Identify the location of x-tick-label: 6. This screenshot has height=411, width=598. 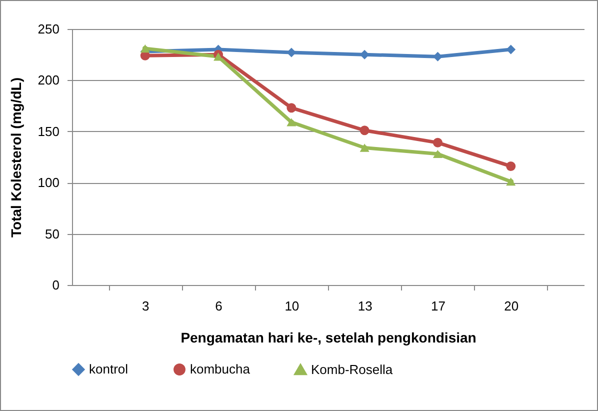
(218, 306).